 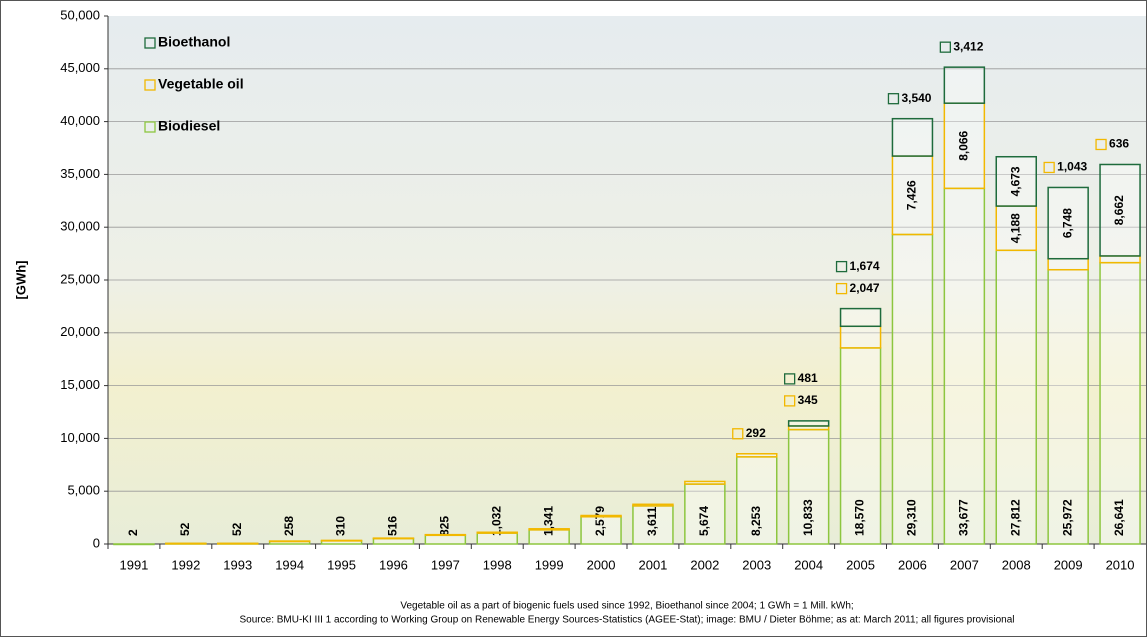 What do you see at coordinates (194, 42) in the screenshot?
I see `legend-label: Bioethanol` at bounding box center [194, 42].